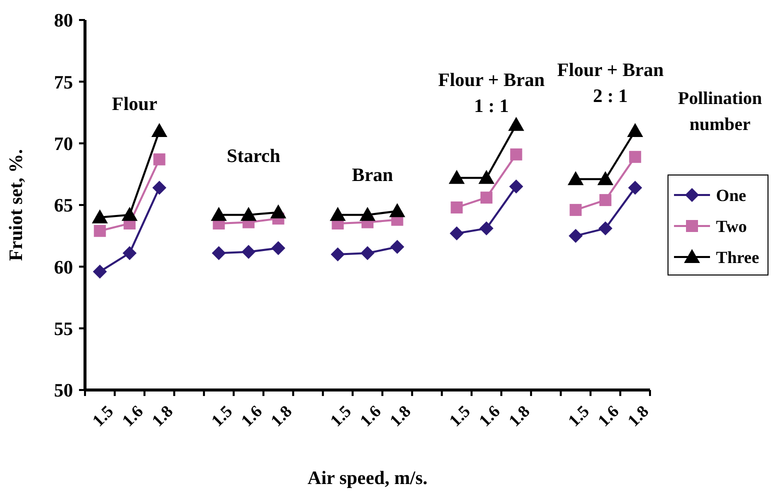  I want to click on x-axis-title: Air speed, m/s., so click(368, 478).